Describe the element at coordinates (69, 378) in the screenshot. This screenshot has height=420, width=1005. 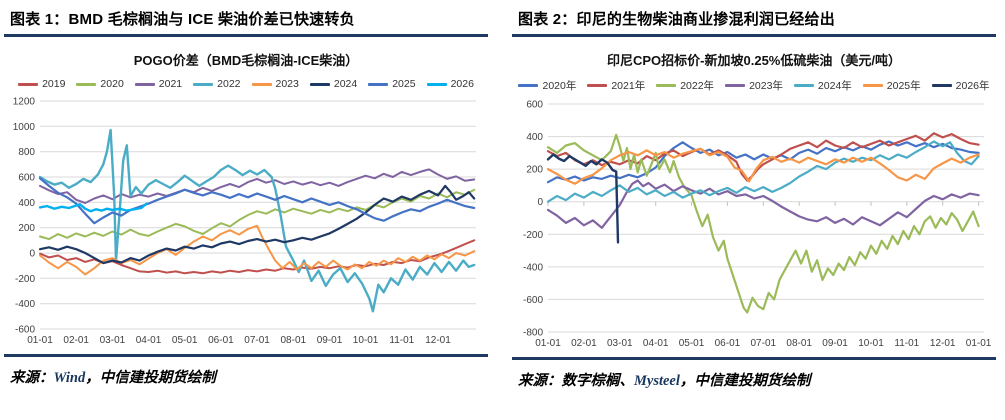
I see `source-link: Wind` at that location.